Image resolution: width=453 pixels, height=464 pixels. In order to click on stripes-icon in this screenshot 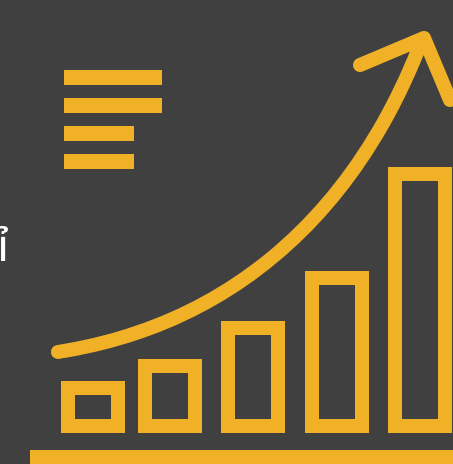, I will do `click(113, 119)`.